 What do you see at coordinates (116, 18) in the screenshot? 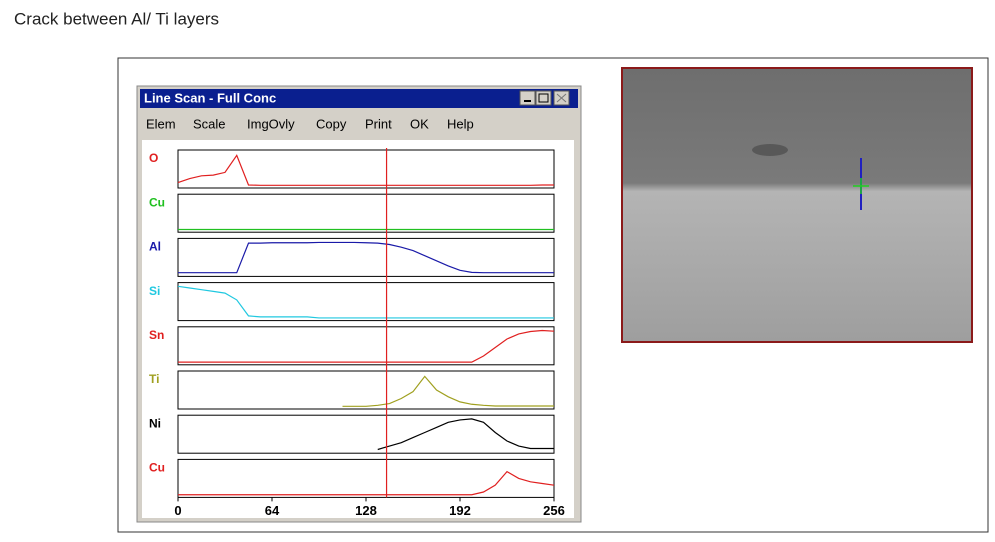
I see `caption: Crack between Al/ Ti layers` at bounding box center [116, 18].